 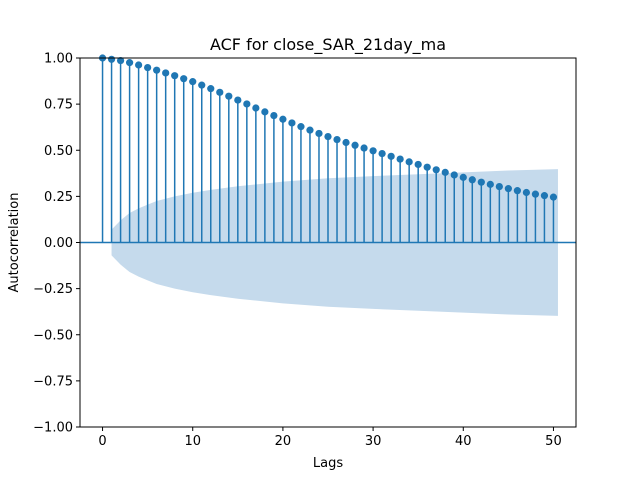 I want to click on x-tick-label: 40, so click(x=463, y=441).